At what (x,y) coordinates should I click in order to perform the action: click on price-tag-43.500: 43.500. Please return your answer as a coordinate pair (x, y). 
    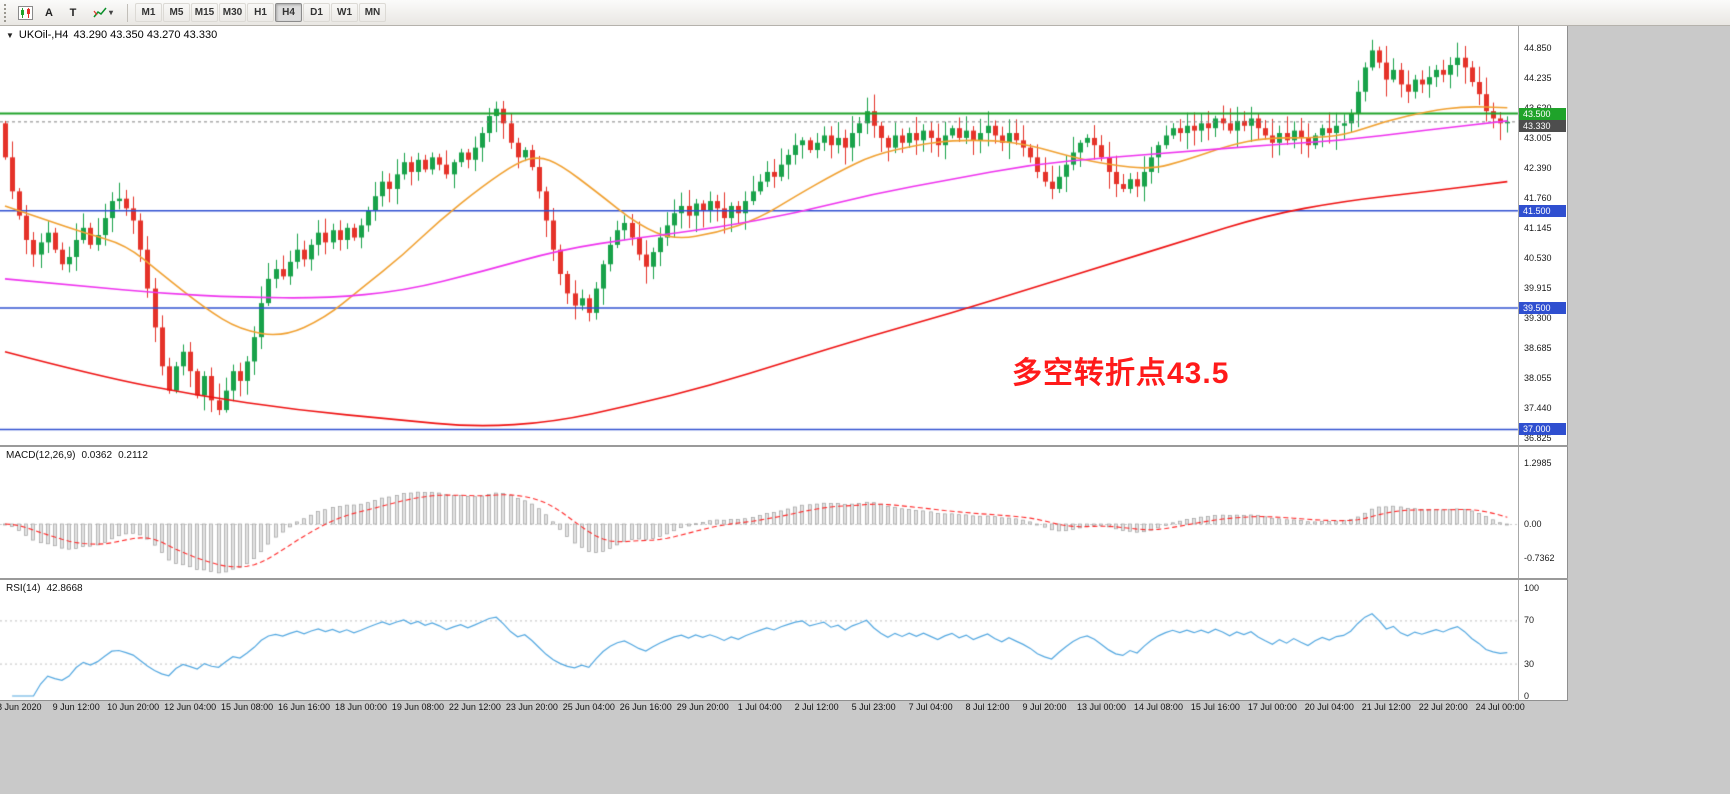
    Looking at the image, I should click on (1542, 113).